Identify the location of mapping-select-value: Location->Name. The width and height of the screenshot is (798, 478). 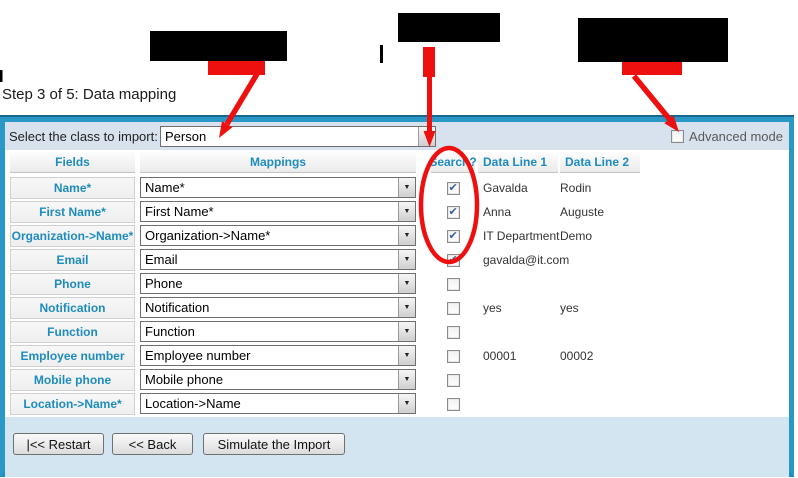
(193, 403).